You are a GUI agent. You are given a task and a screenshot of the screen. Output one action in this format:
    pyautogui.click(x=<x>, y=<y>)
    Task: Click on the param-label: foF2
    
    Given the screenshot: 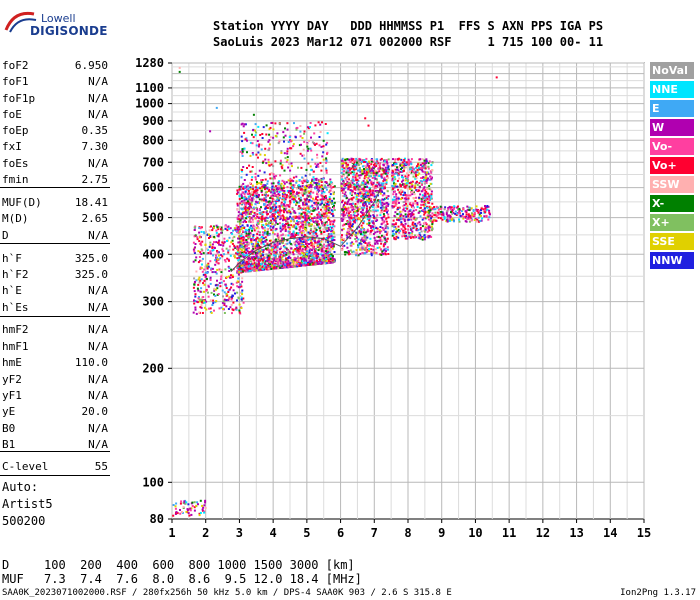 What is the action you would take?
    pyautogui.click(x=15, y=65)
    